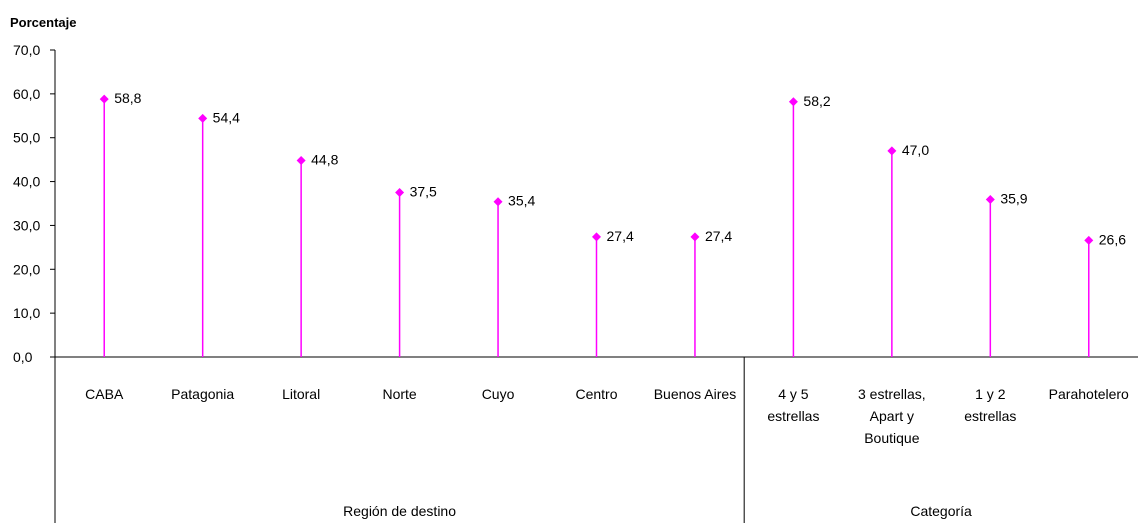 Image resolution: width=1141 pixels, height=523 pixels. Describe the element at coordinates (399, 511) in the screenshot. I see `group-label: Región de destino` at that location.